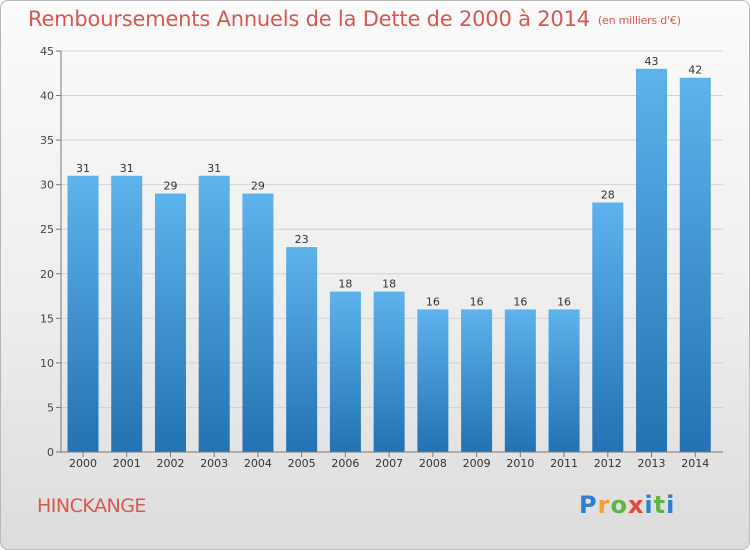 This screenshot has height=550, width=750. I want to click on y-tick-label: 5, so click(50, 407).